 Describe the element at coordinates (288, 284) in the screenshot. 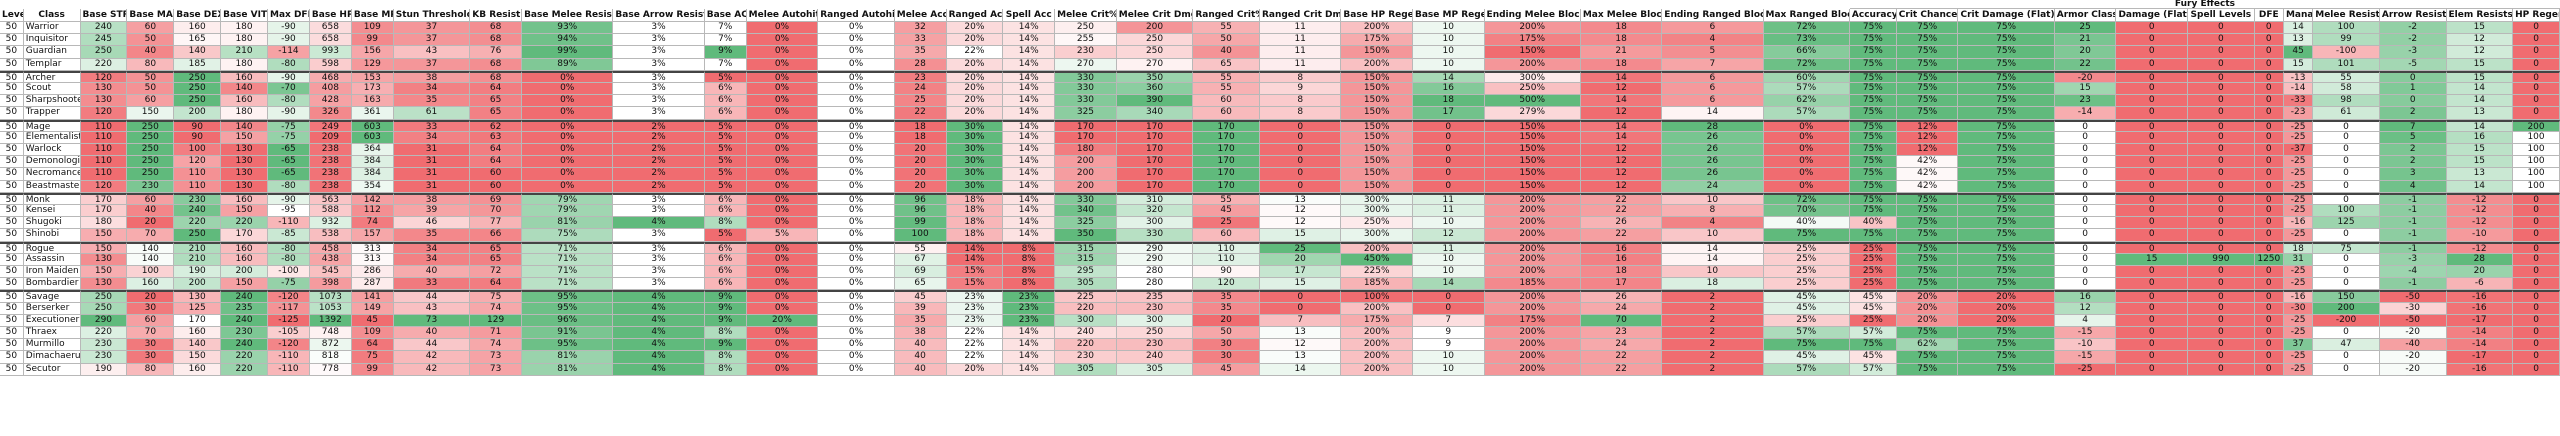

I see `table-cell: -75` at that location.